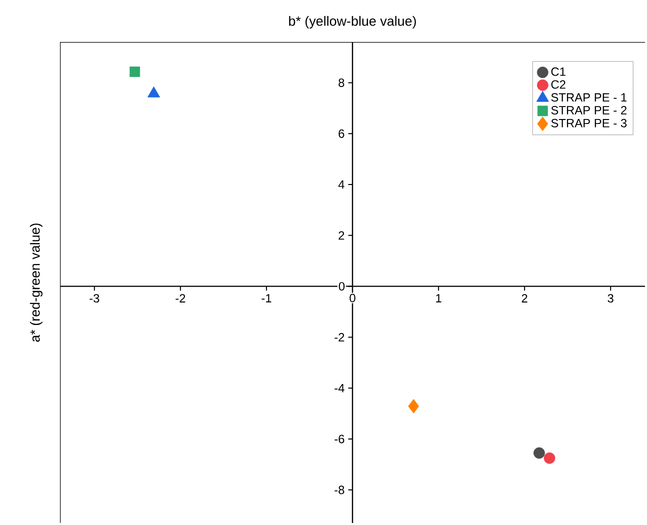 This screenshot has width=647, height=525. I want to click on x-tick-label: -1, so click(267, 298).